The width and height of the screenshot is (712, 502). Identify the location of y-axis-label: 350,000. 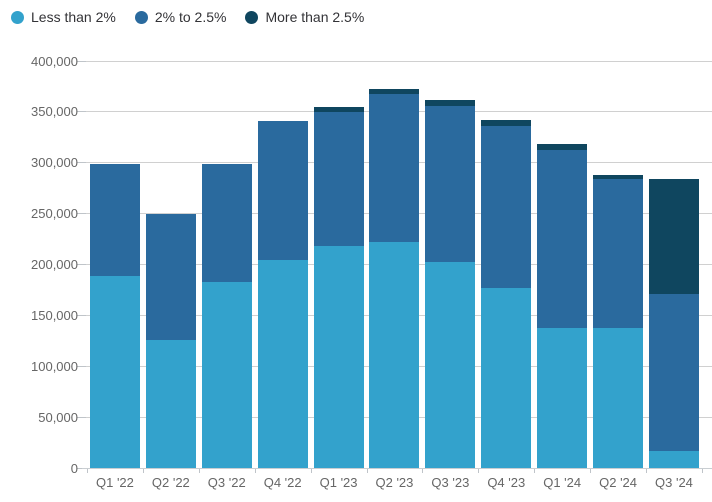
(54, 112).